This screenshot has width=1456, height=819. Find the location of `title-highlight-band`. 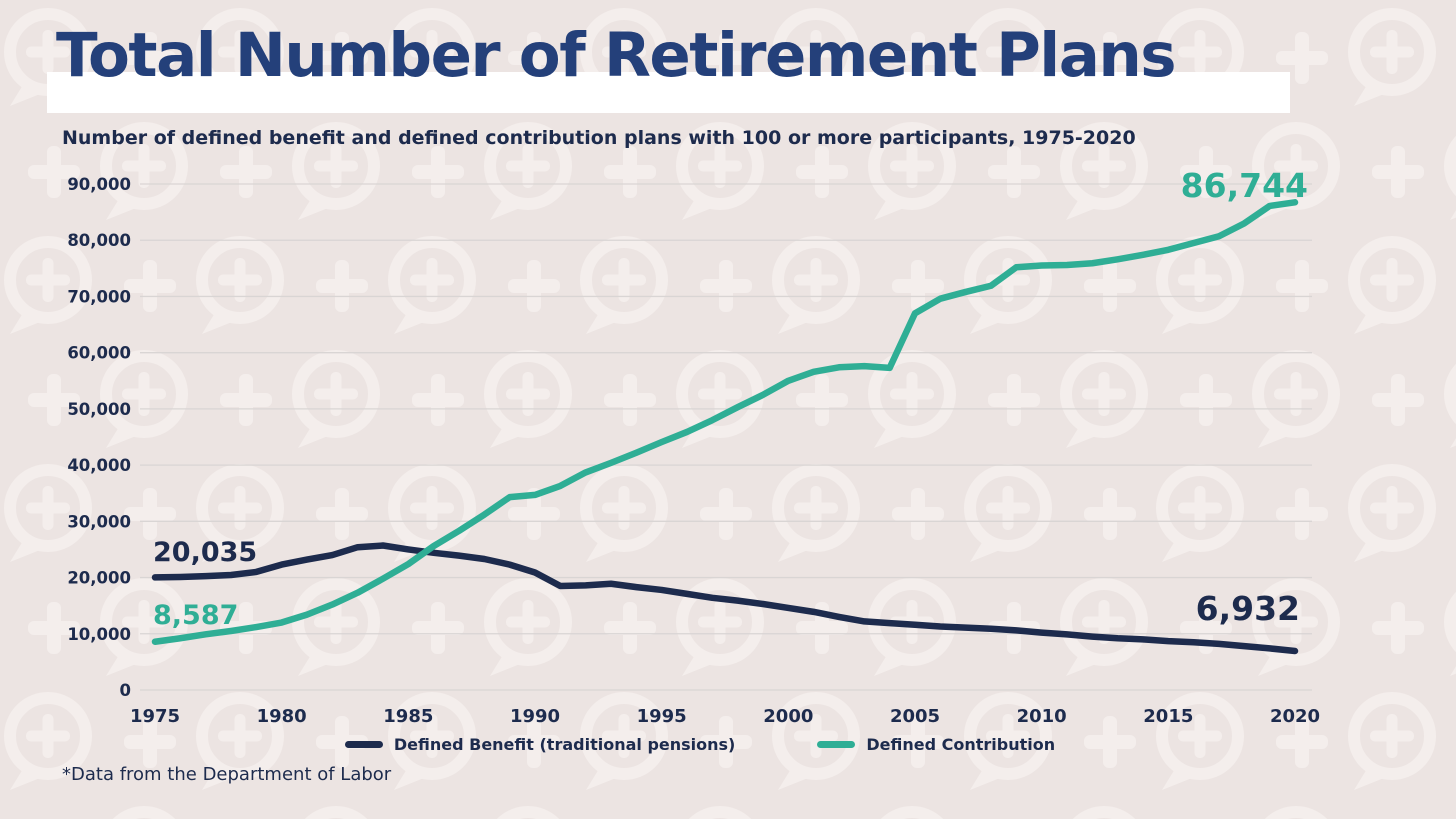

title-highlight-band is located at coordinates (668, 92).